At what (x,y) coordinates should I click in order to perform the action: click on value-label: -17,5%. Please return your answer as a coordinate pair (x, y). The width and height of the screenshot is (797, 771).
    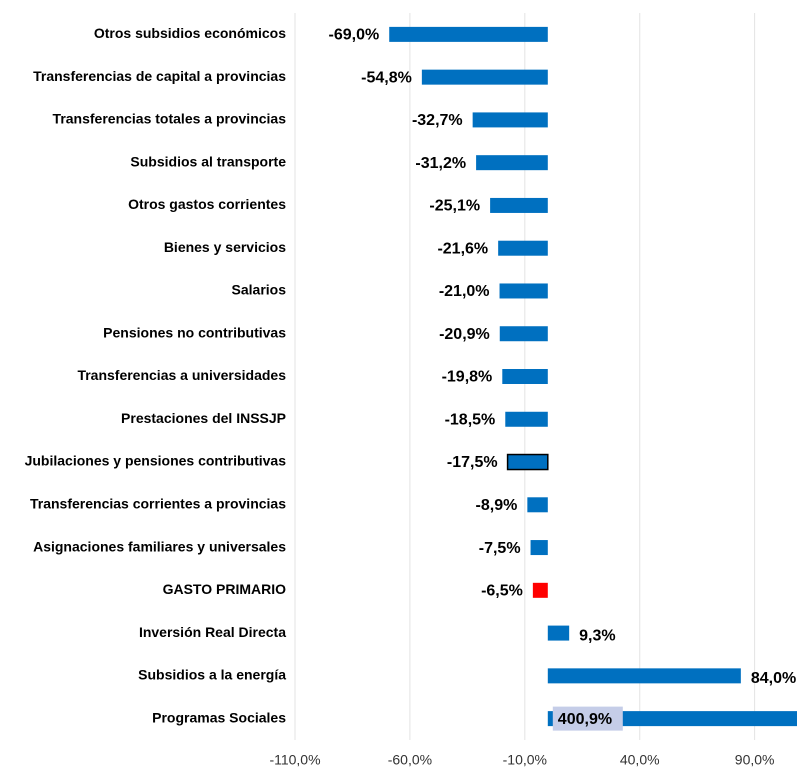
    Looking at the image, I should click on (472, 462).